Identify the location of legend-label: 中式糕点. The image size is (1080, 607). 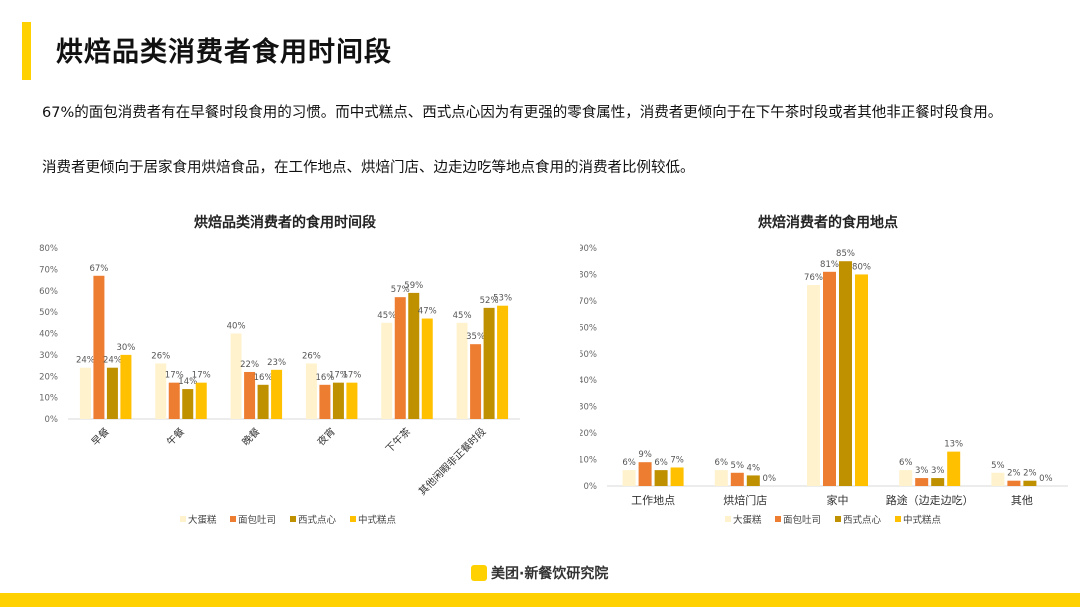
(922, 520).